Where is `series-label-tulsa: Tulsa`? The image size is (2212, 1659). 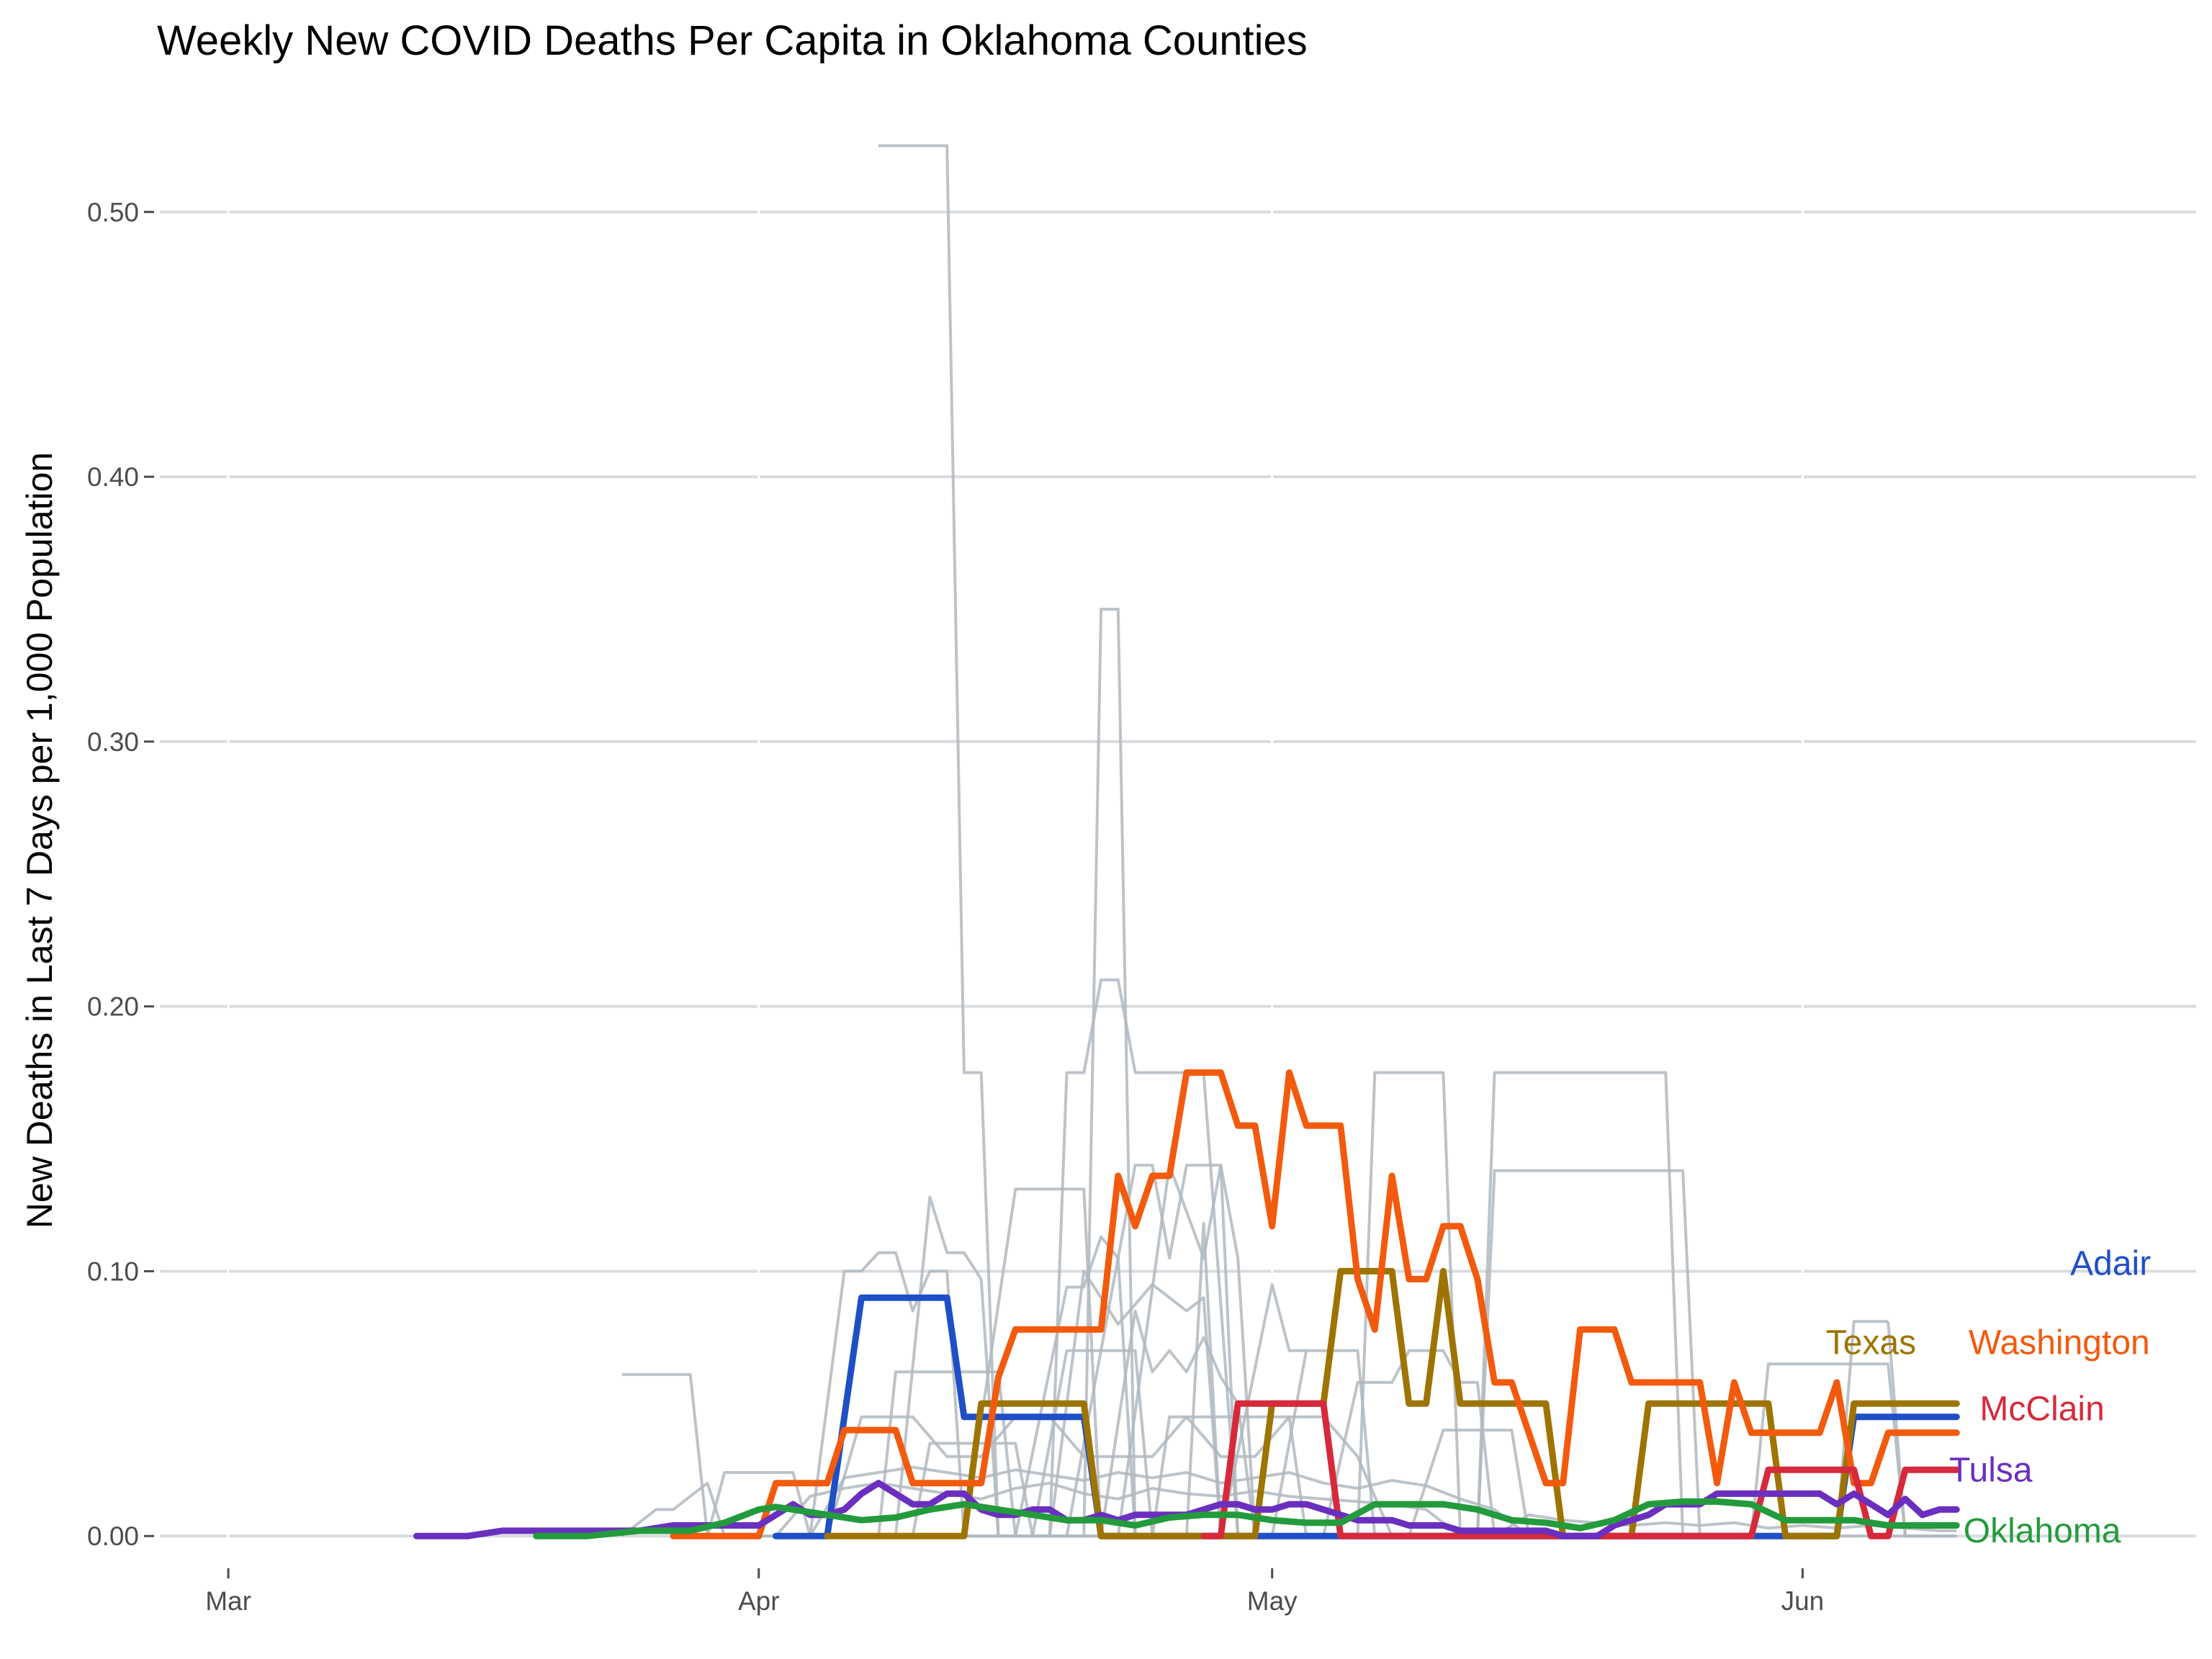
series-label-tulsa: Tulsa is located at coordinates (1991, 1470).